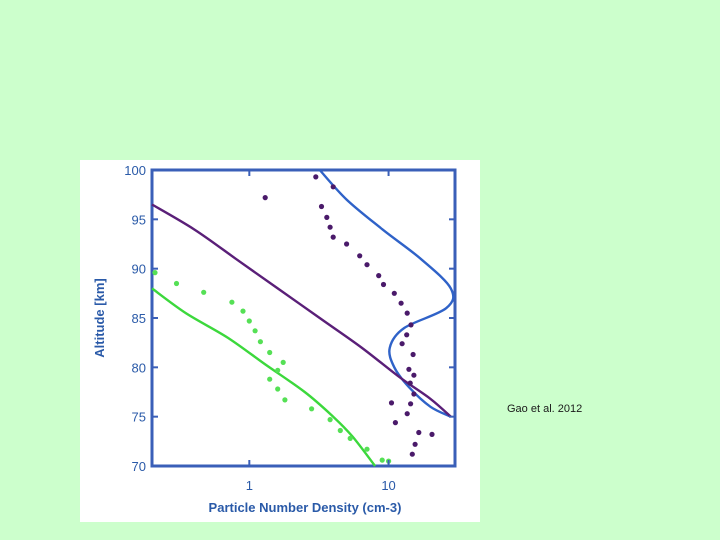 The image size is (720, 540). What do you see at coordinates (249, 485) in the screenshot?
I see `x-tick-label: 1` at bounding box center [249, 485].